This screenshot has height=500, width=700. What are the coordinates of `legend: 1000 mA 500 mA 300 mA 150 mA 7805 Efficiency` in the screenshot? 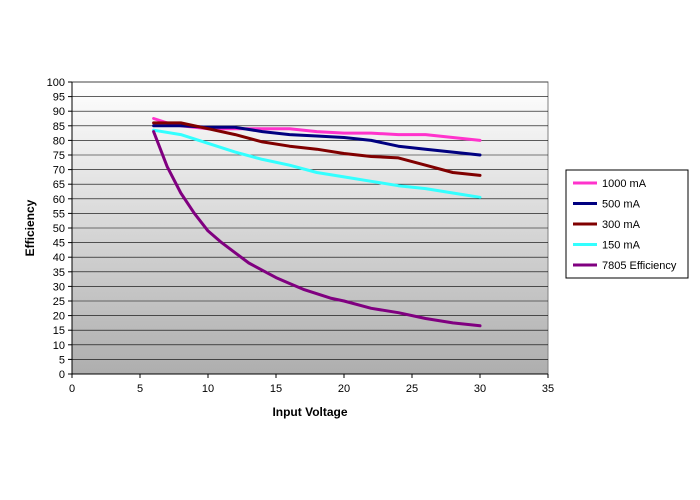 It's located at (627, 224).